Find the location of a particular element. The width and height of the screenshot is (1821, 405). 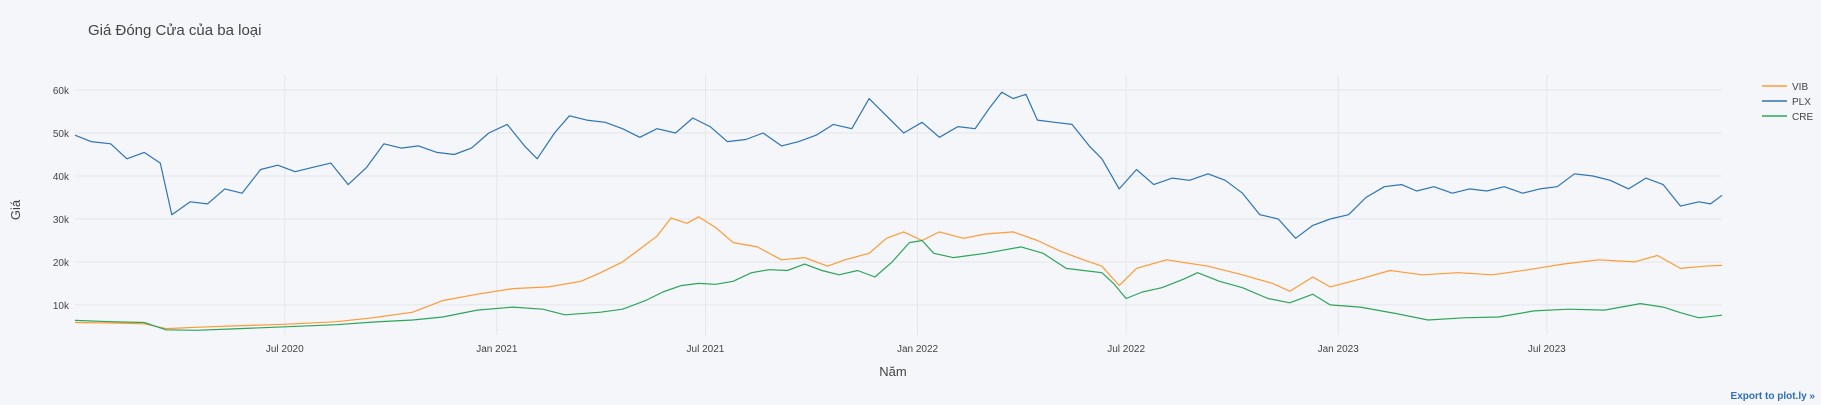

legend-label-cre: CRE is located at coordinates (1802, 117).